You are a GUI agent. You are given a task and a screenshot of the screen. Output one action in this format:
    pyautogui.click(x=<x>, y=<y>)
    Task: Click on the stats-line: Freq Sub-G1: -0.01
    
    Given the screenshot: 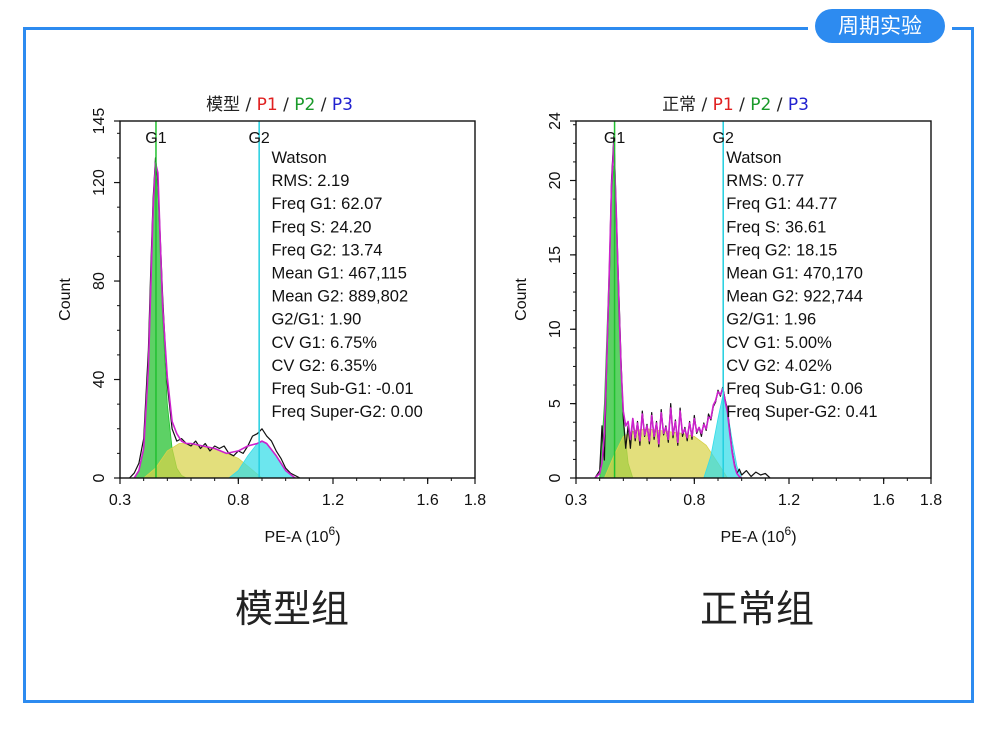 What is the action you would take?
    pyautogui.click(x=342, y=389)
    